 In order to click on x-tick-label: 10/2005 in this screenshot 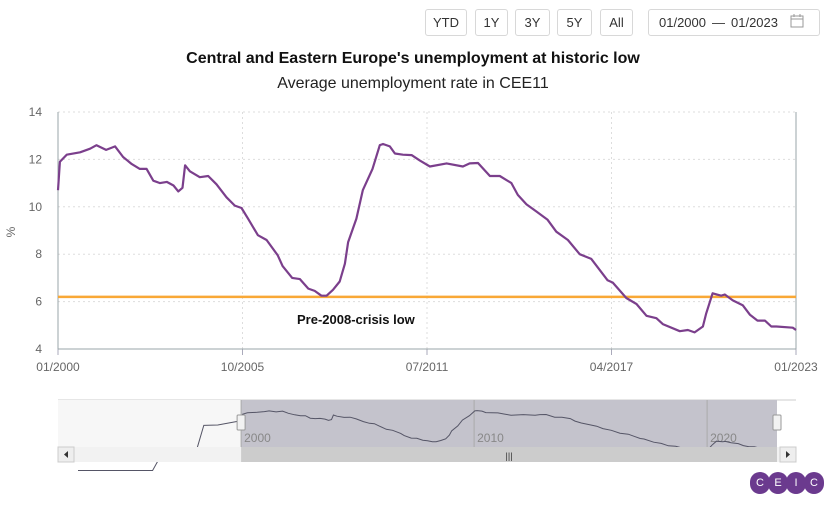, I will do `click(243, 367)`.